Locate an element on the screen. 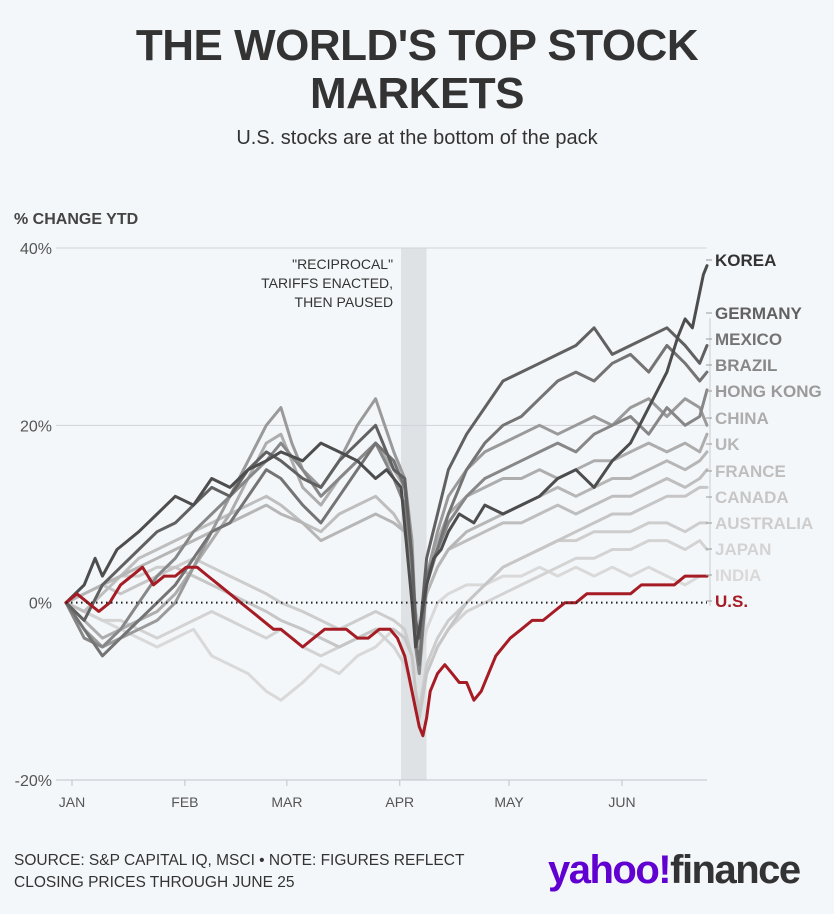  x-tick-label-3: APR is located at coordinates (399, 802).